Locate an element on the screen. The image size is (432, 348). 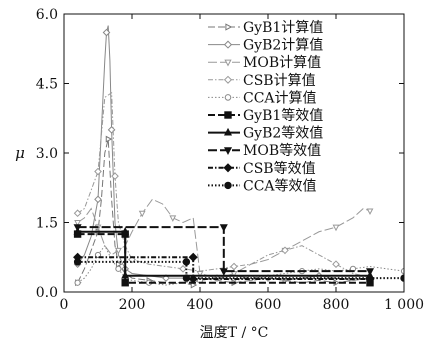
legend-label: CCA等效值 is located at coordinates (280, 185).